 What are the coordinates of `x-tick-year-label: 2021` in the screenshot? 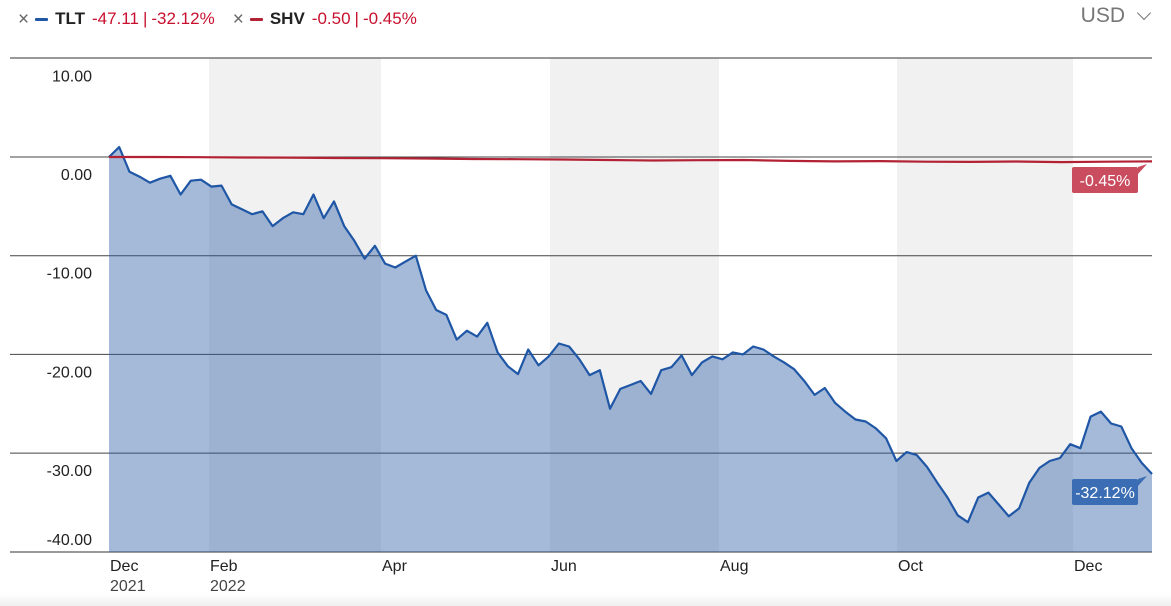 It's located at (128, 586).